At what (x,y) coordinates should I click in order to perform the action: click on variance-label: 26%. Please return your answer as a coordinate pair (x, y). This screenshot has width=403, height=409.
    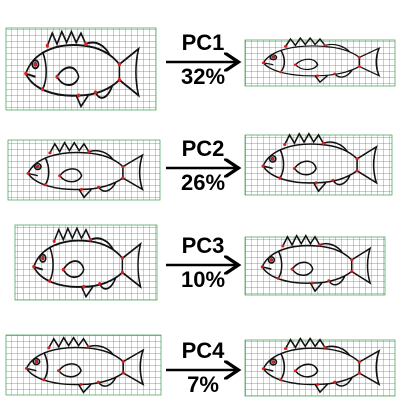
    Looking at the image, I should click on (203, 182).